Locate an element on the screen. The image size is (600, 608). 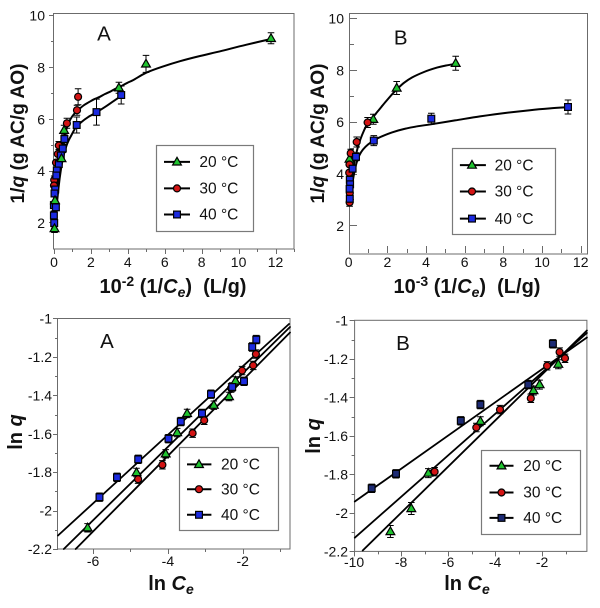
svg-text: ln Ce is located at coordinates (171, 585).